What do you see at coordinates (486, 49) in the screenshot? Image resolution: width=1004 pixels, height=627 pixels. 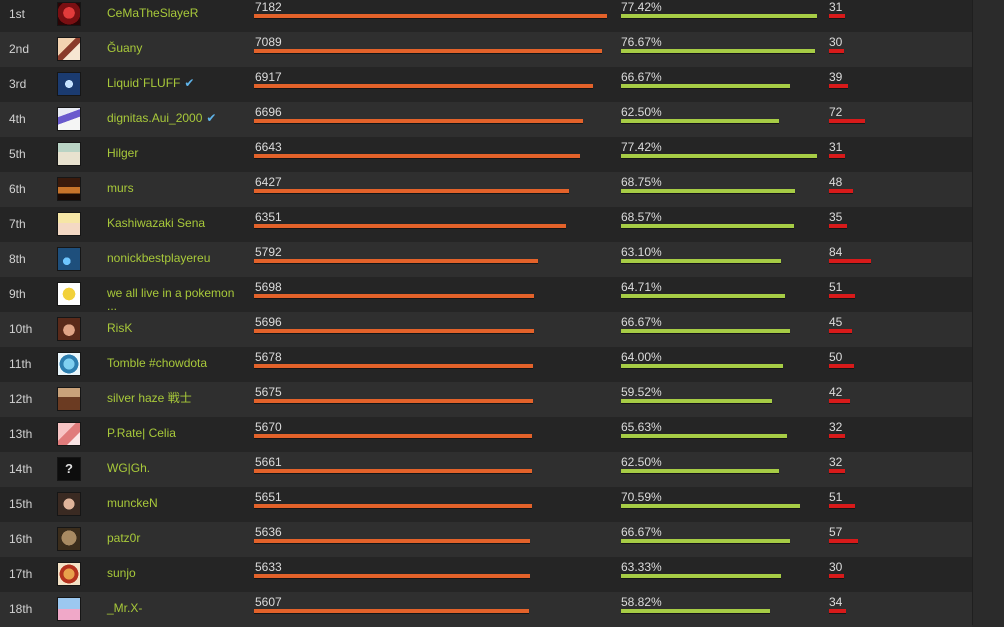 I see `table-row: 2nd Ğuany 7089 76.67% 30` at bounding box center [486, 49].